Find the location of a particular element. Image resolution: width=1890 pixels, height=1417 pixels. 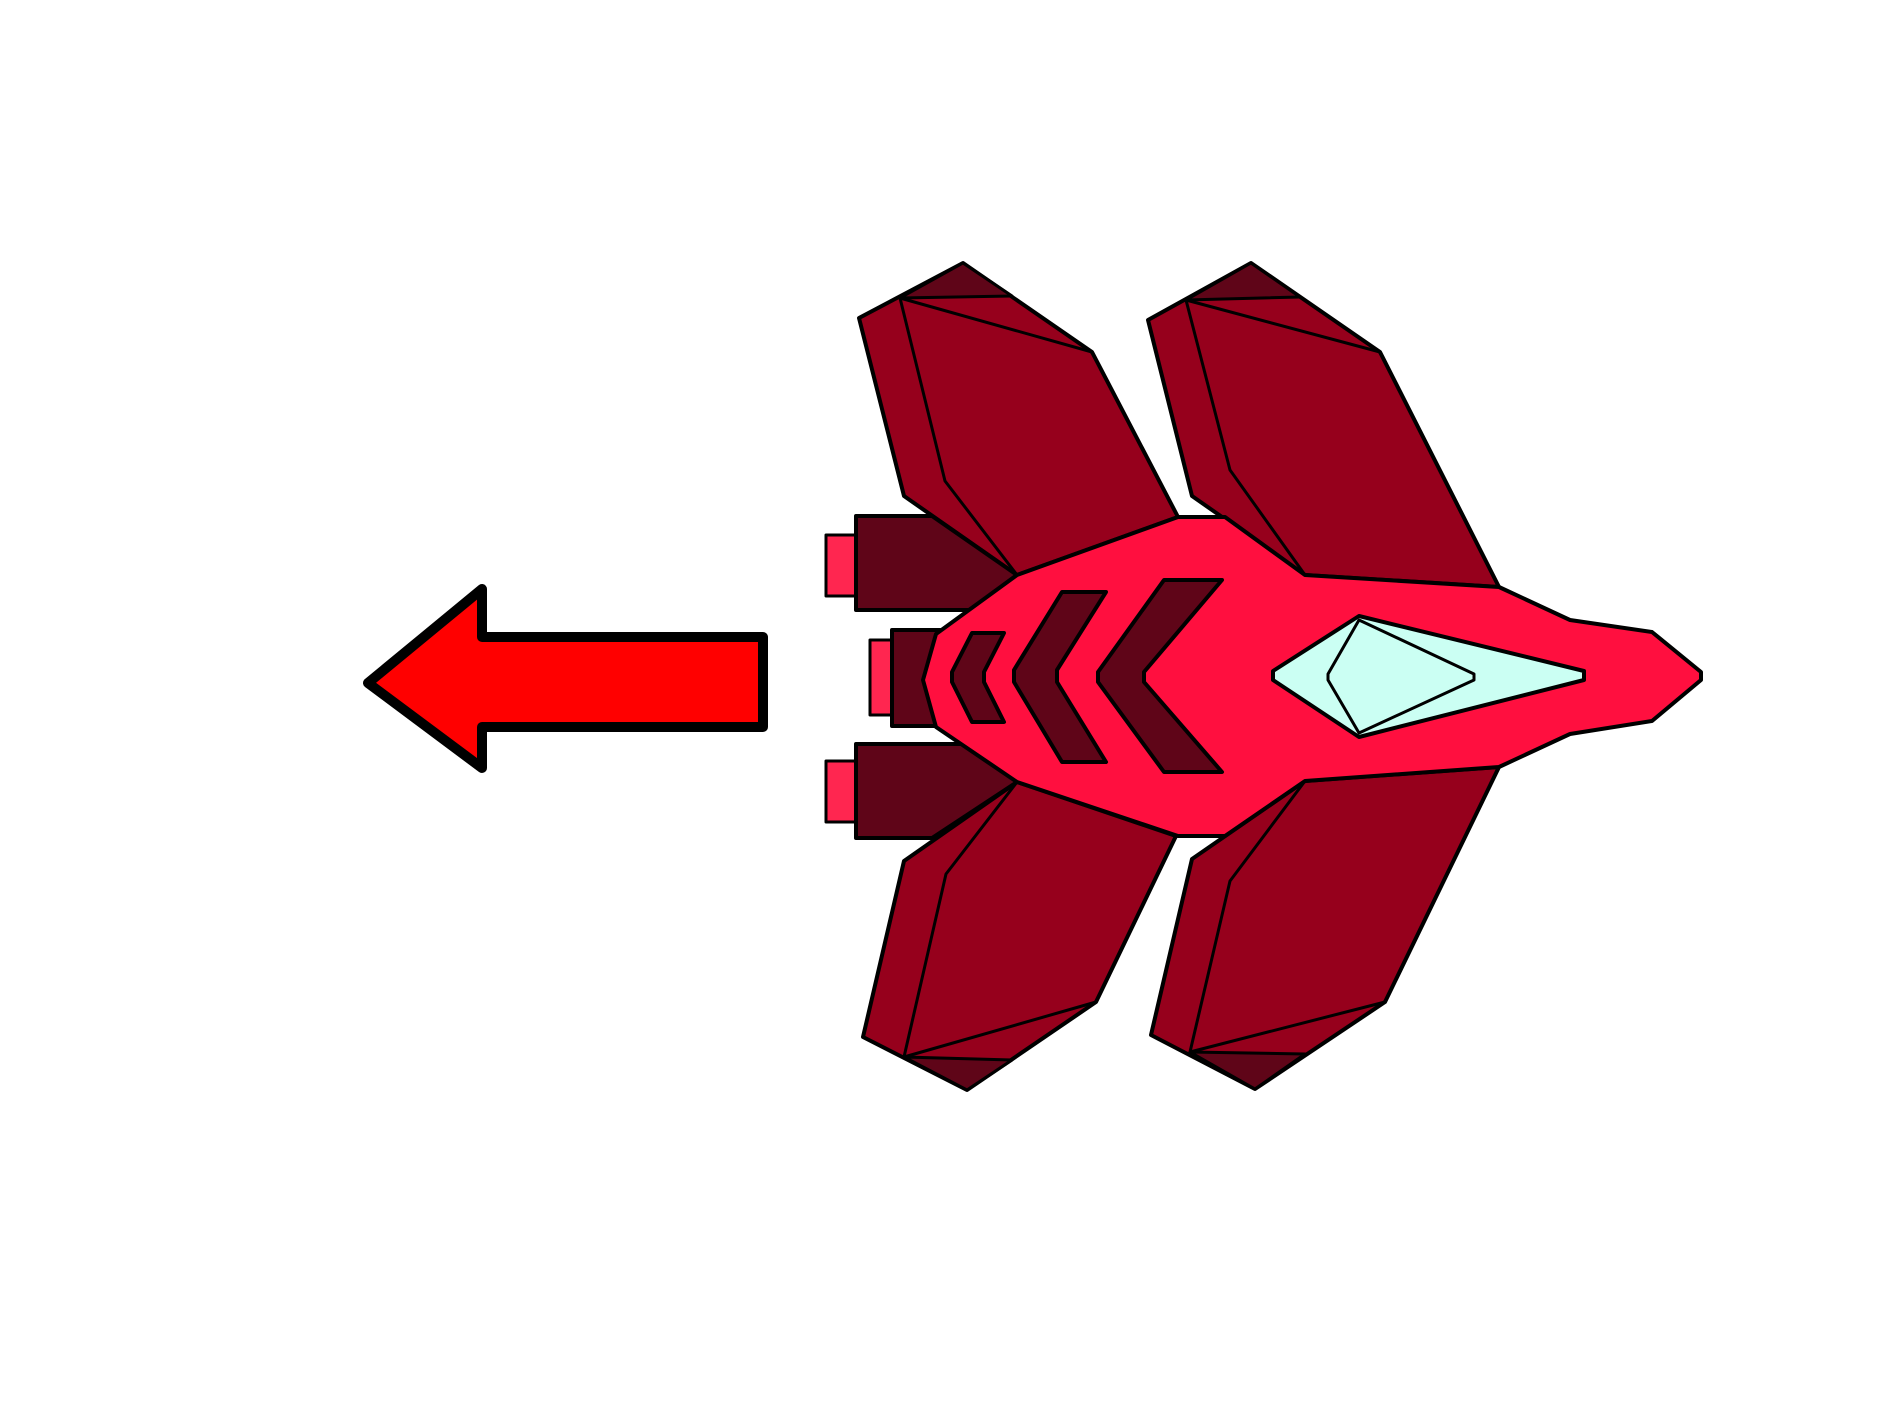

hull-chevrons is located at coordinates (1087, 676).